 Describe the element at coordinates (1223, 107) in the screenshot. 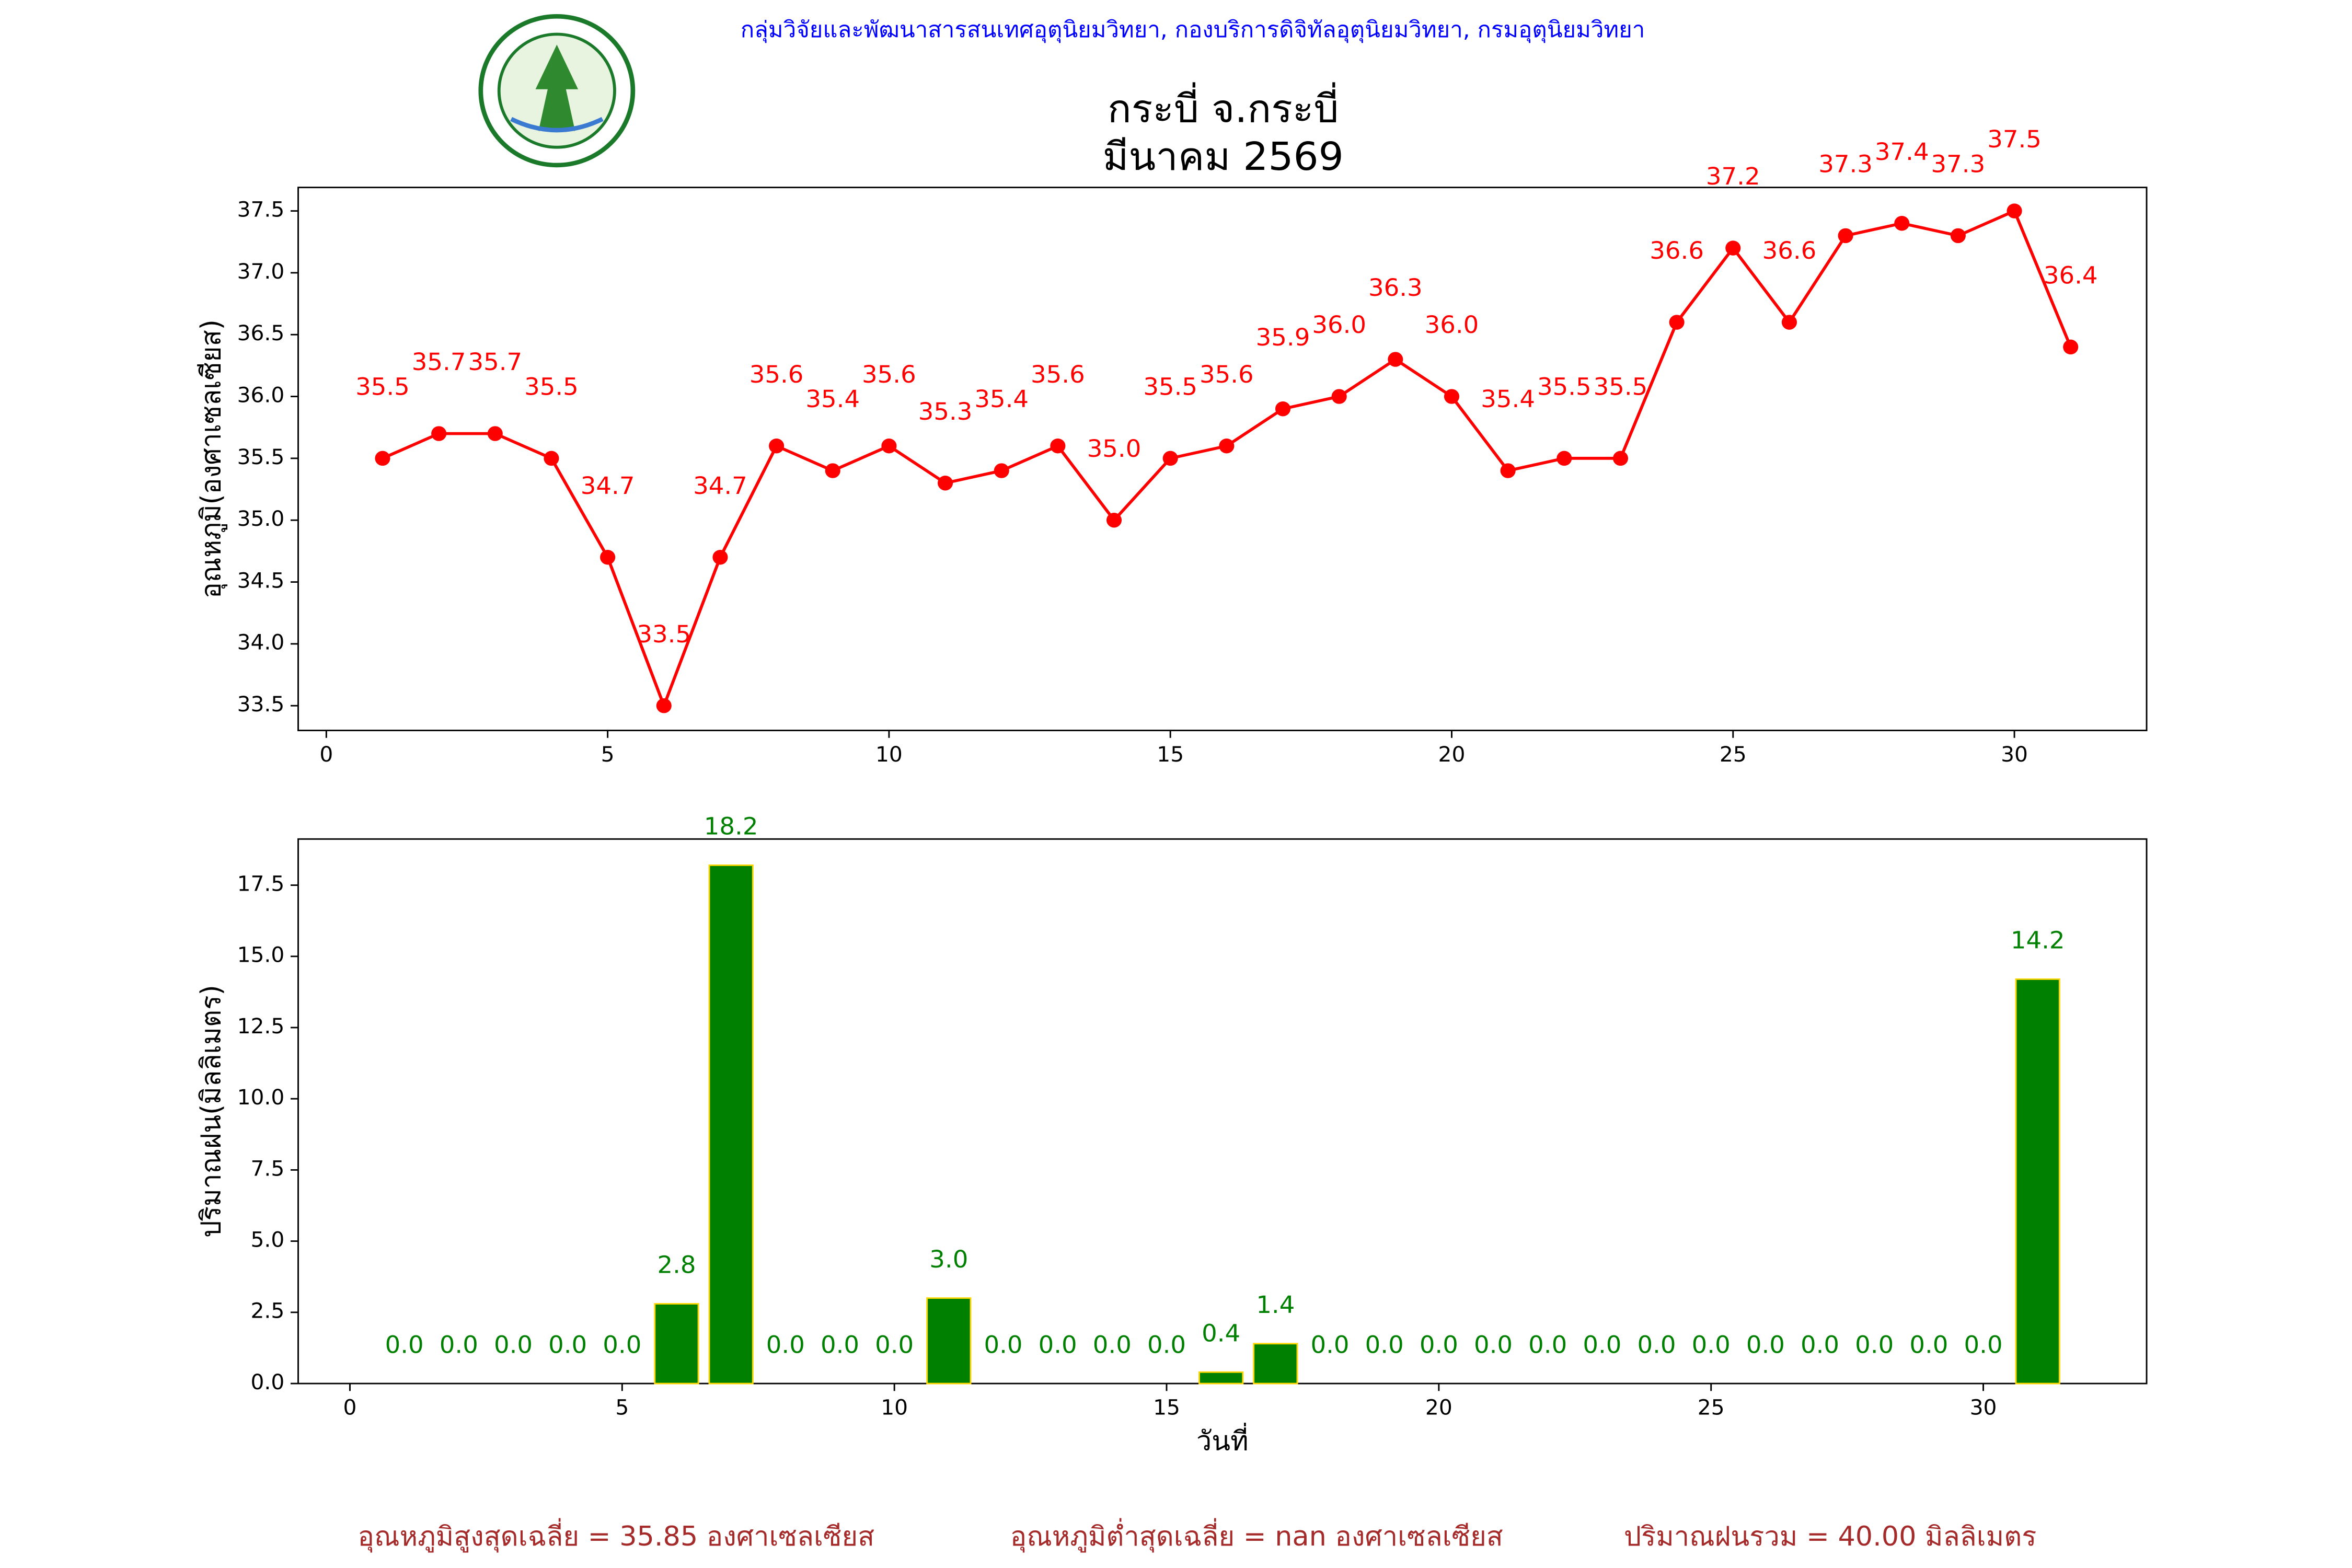

I see `chart-title: กระบี่ จ.กระบี่` at that location.